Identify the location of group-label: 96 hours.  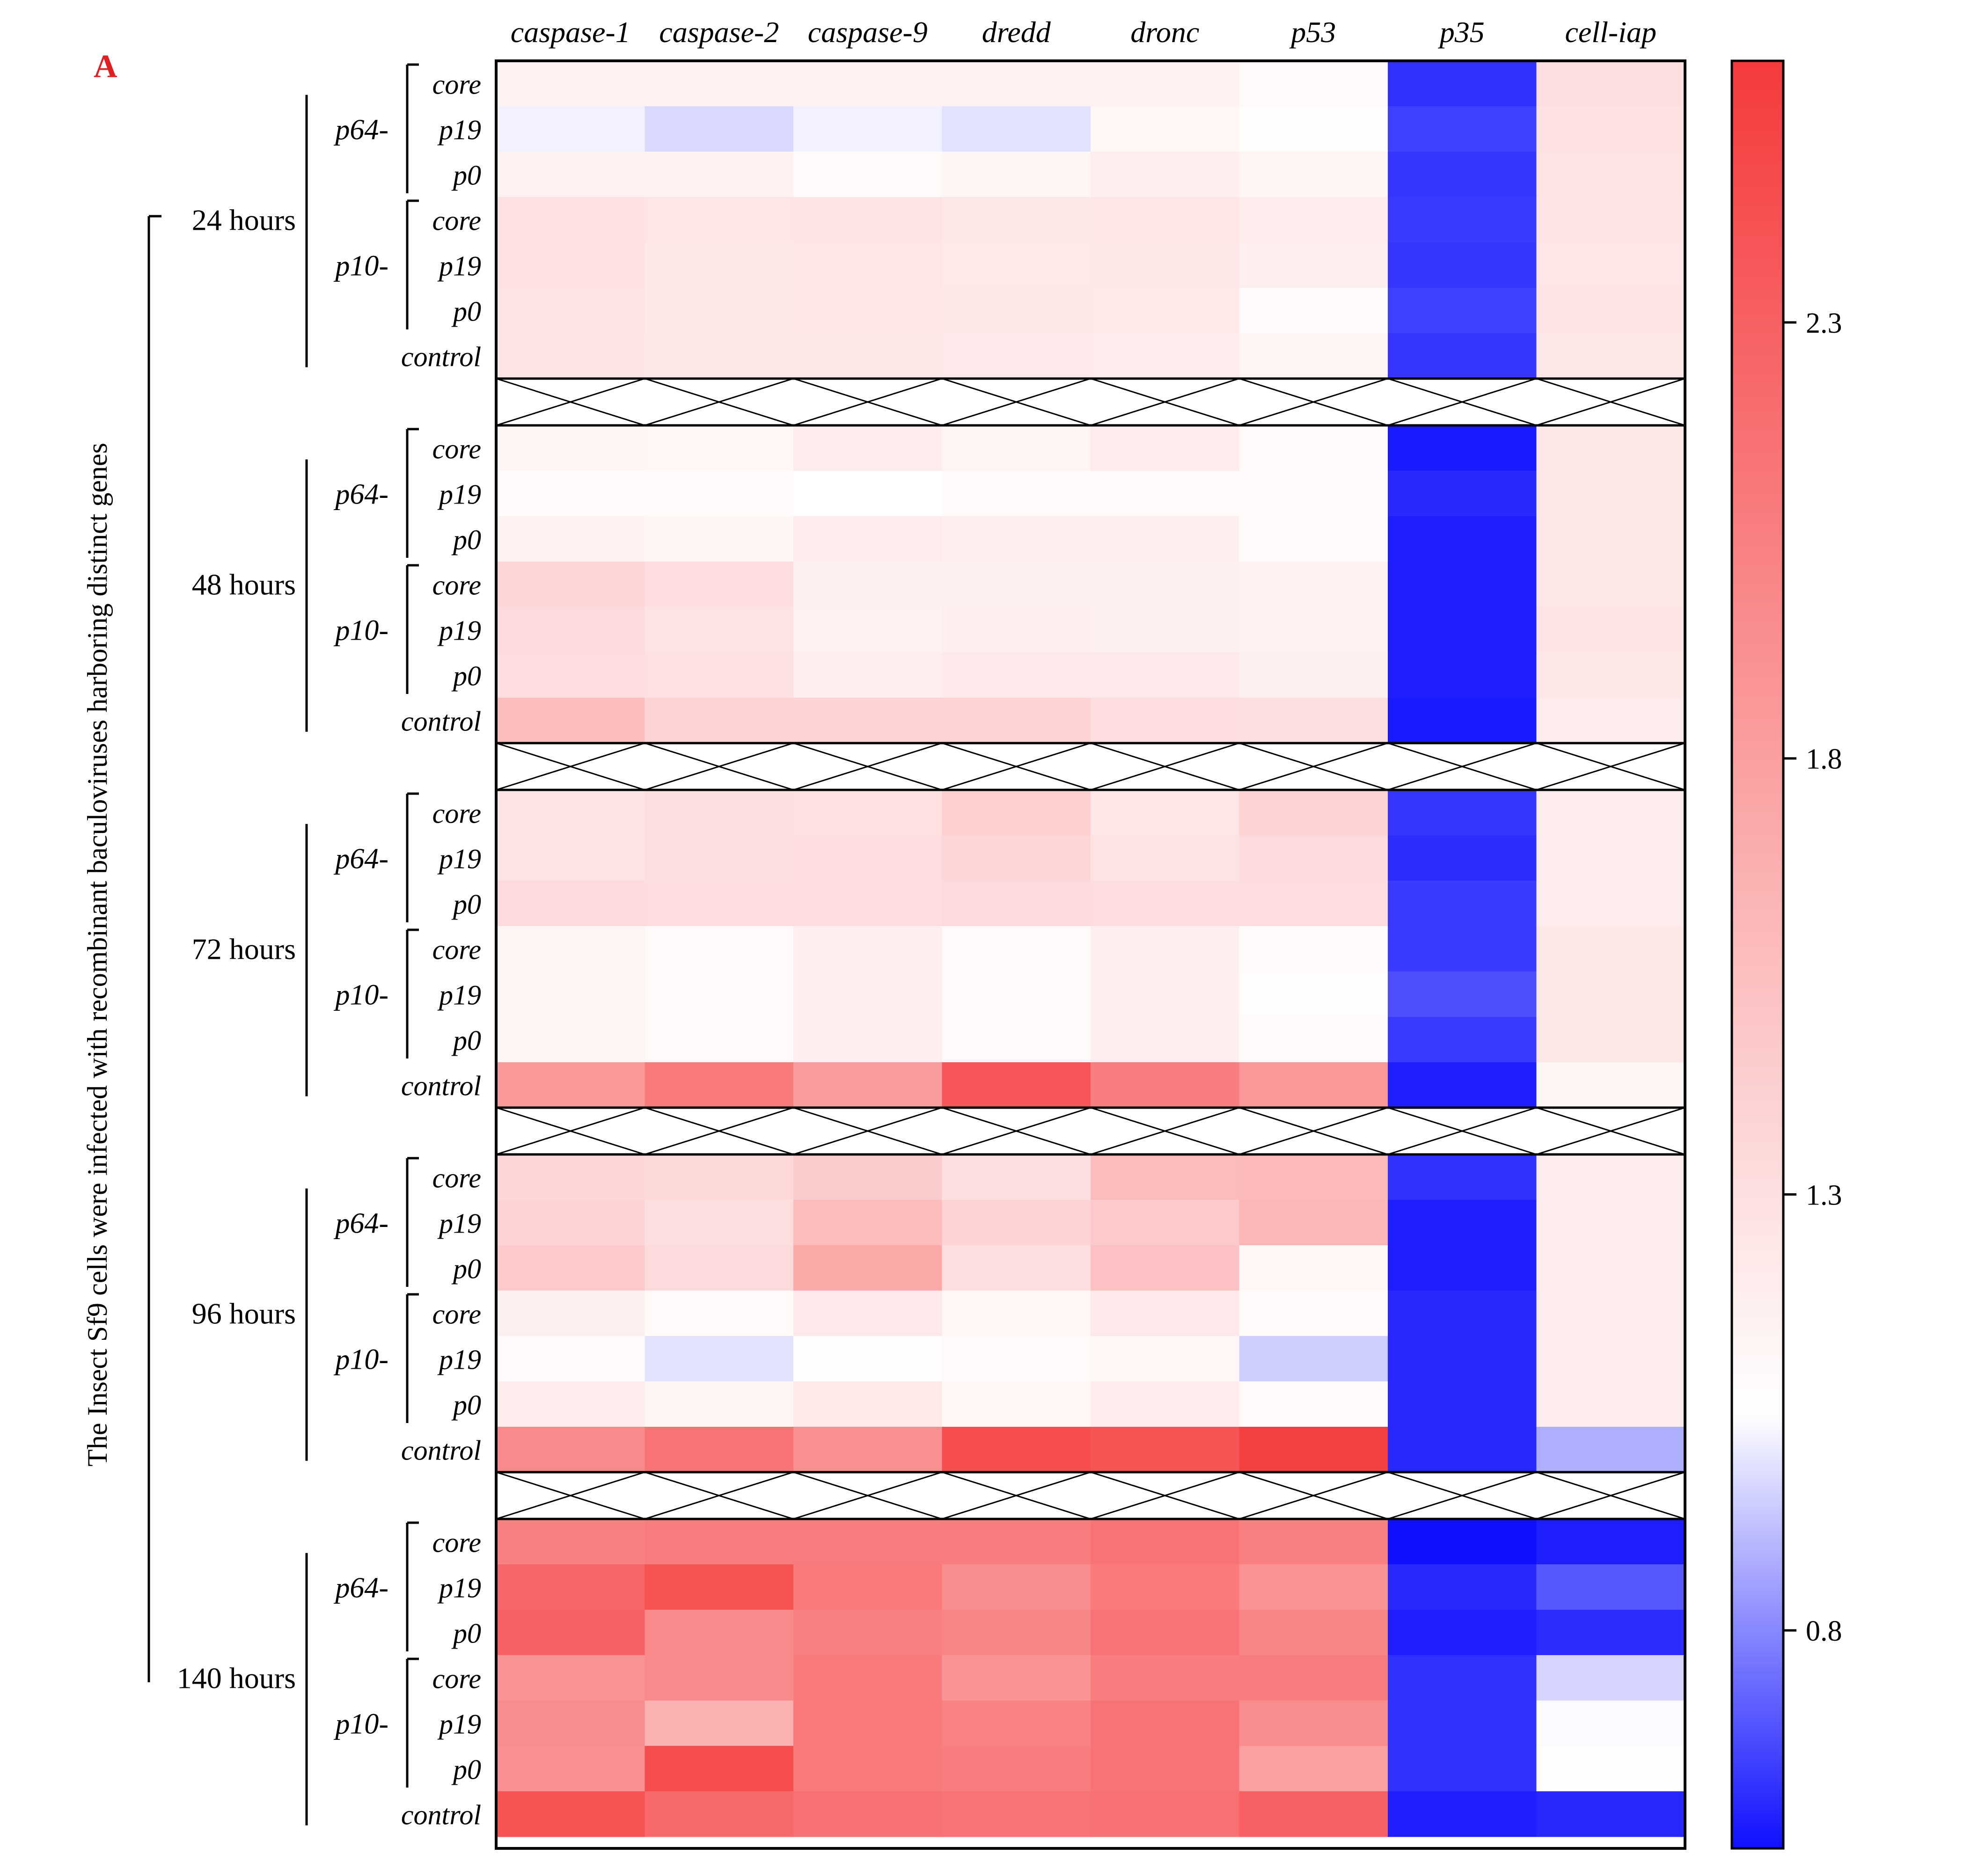
(244, 1313).